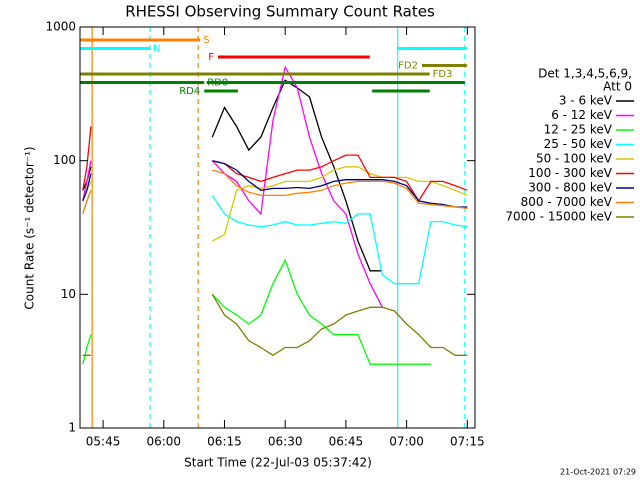  What do you see at coordinates (586, 101) in the screenshot?
I see `legend-label: 3 - 6 keV` at bounding box center [586, 101].